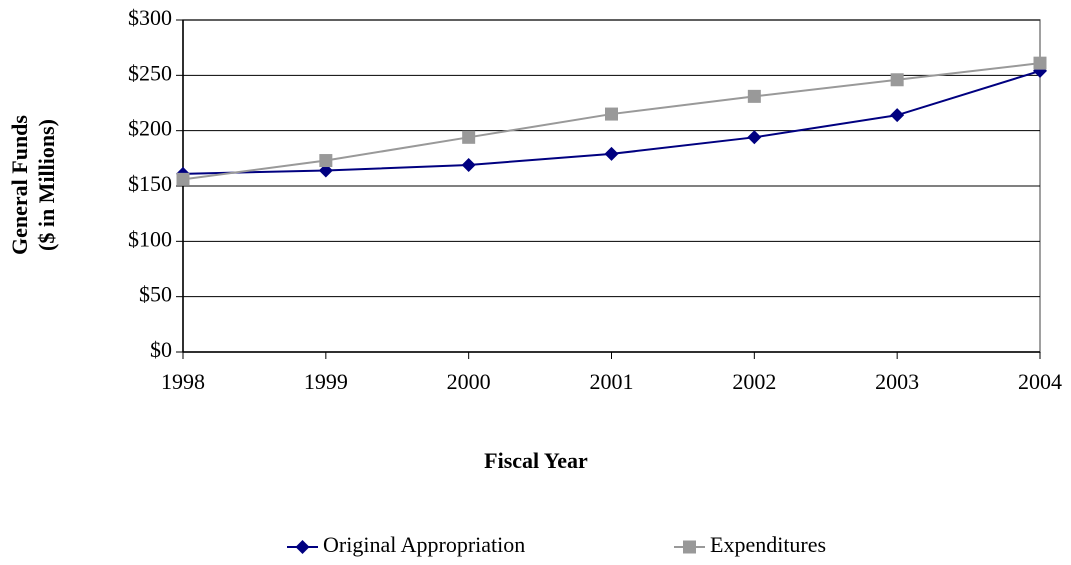 The height and width of the screenshot is (565, 1071). I want to click on x-tick-label: 2001, so click(612, 381).